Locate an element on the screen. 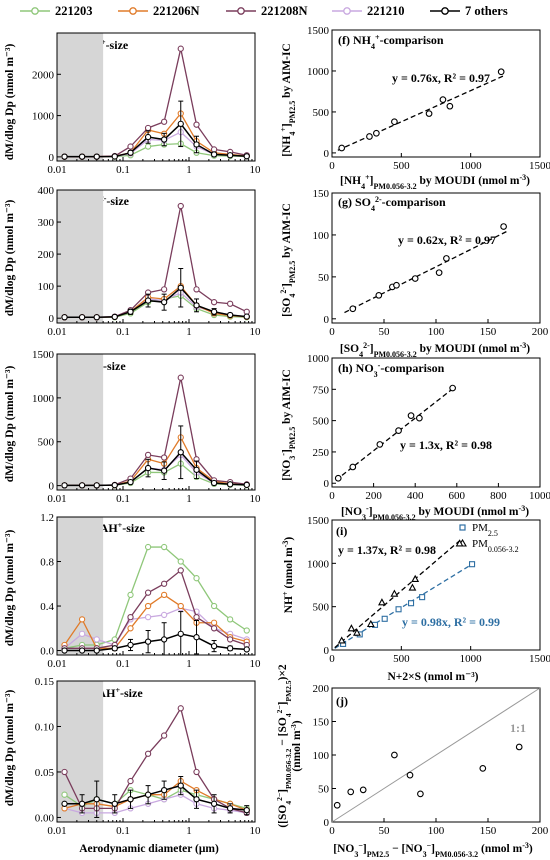 This screenshot has width=550, height=860. y-tick-label-d: 0.4 is located at coordinates (47, 607).